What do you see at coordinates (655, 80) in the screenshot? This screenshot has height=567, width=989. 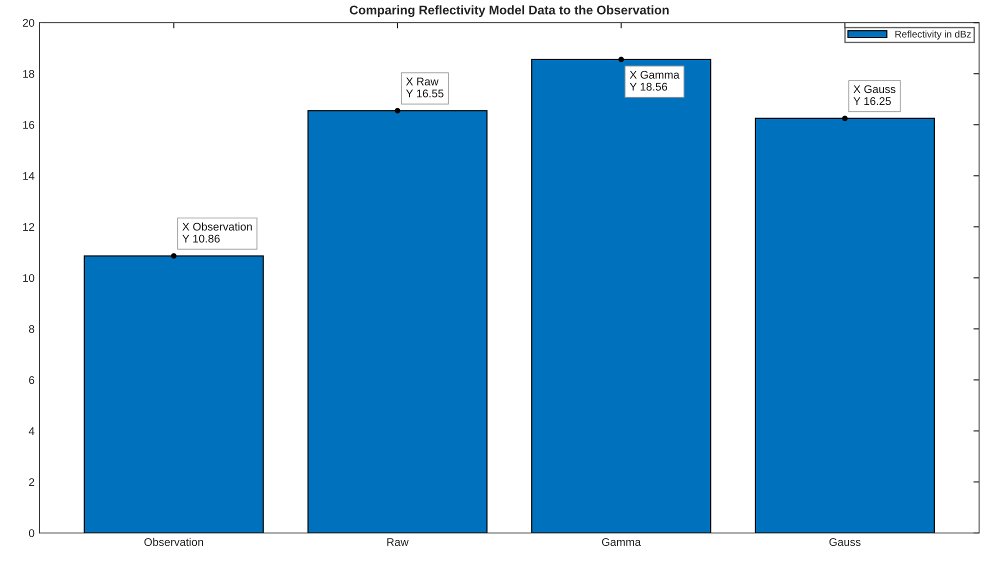 I see `annotation: X Gamma Y 18.56` at bounding box center [655, 80].